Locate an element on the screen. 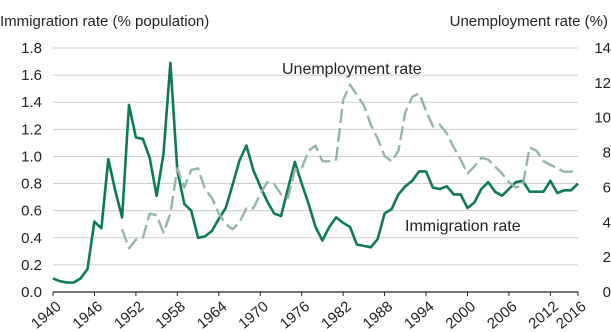 This screenshot has width=611, height=332. immigration-rate-annotation: Immigration rate is located at coordinates (463, 226).